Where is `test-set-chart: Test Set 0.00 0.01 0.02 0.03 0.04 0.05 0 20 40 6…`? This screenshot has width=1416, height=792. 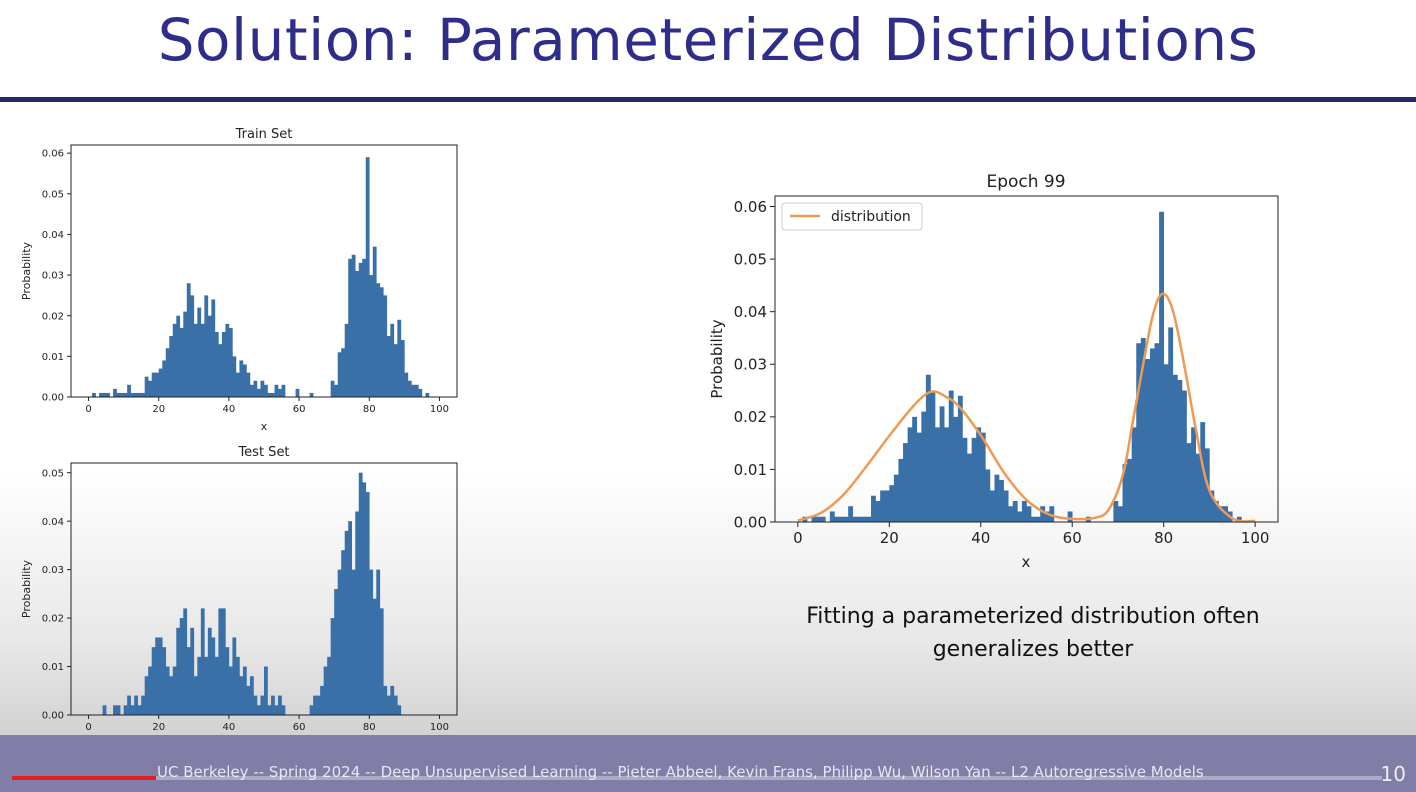 test-set-chart: Test Set 0.00 0.01 0.02 0.03 0.04 0.05 0 20 40 6… is located at coordinates (239, 598).